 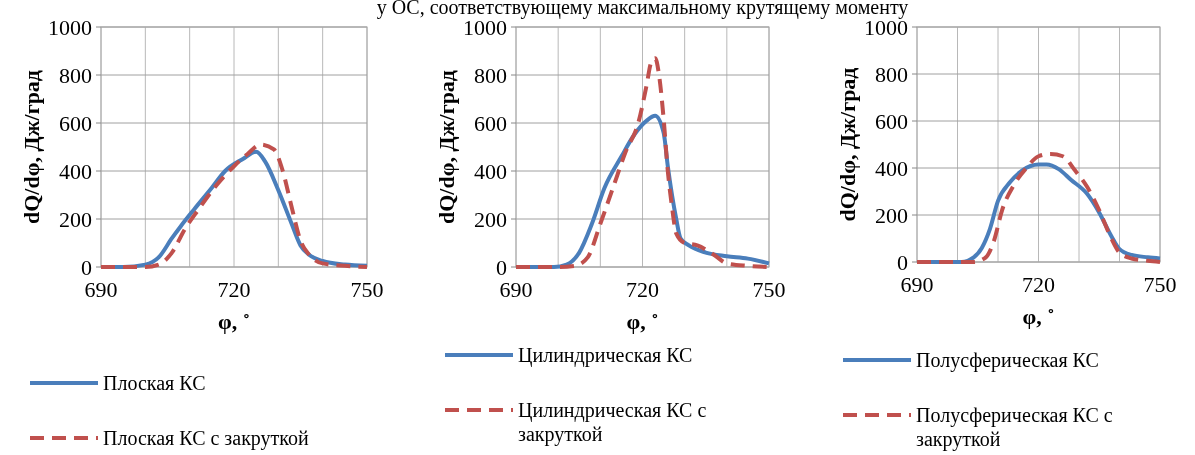 I want to click on legend-label: Плоская КС, so click(x=154, y=383).